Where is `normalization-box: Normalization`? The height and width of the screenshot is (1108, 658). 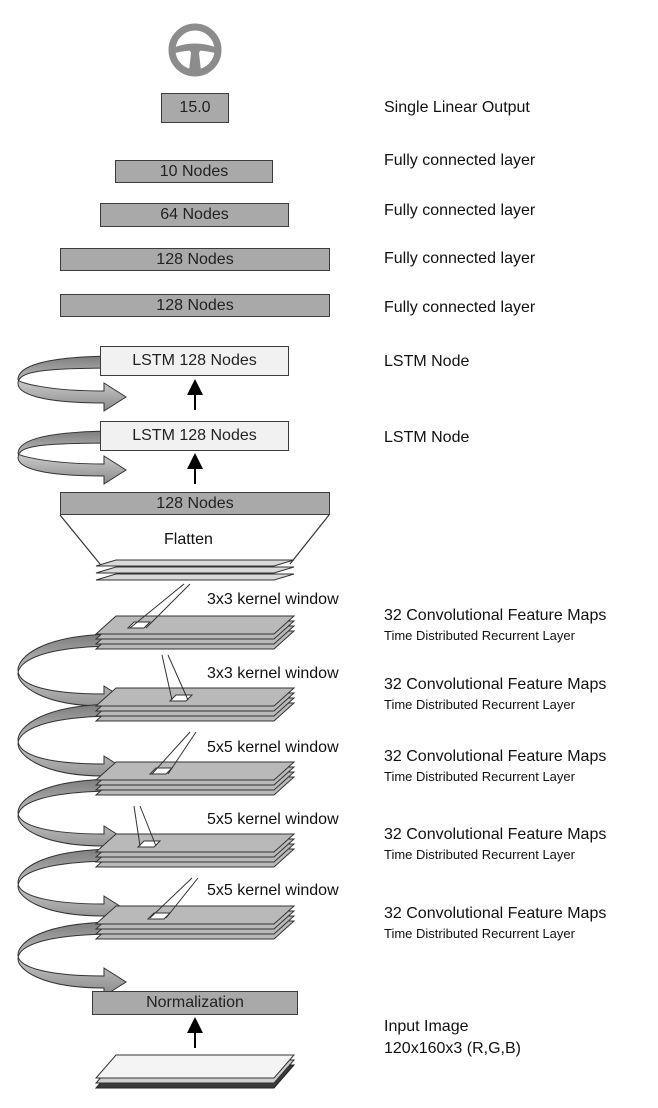
normalization-box: Normalization is located at coordinates (195, 1003).